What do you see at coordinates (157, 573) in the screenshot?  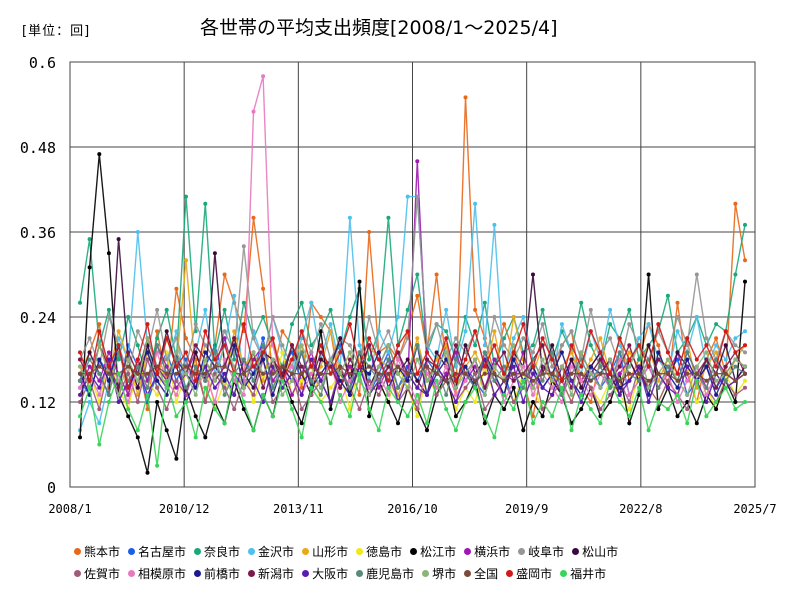 I see `legend-item: 相模原市` at bounding box center [157, 573].